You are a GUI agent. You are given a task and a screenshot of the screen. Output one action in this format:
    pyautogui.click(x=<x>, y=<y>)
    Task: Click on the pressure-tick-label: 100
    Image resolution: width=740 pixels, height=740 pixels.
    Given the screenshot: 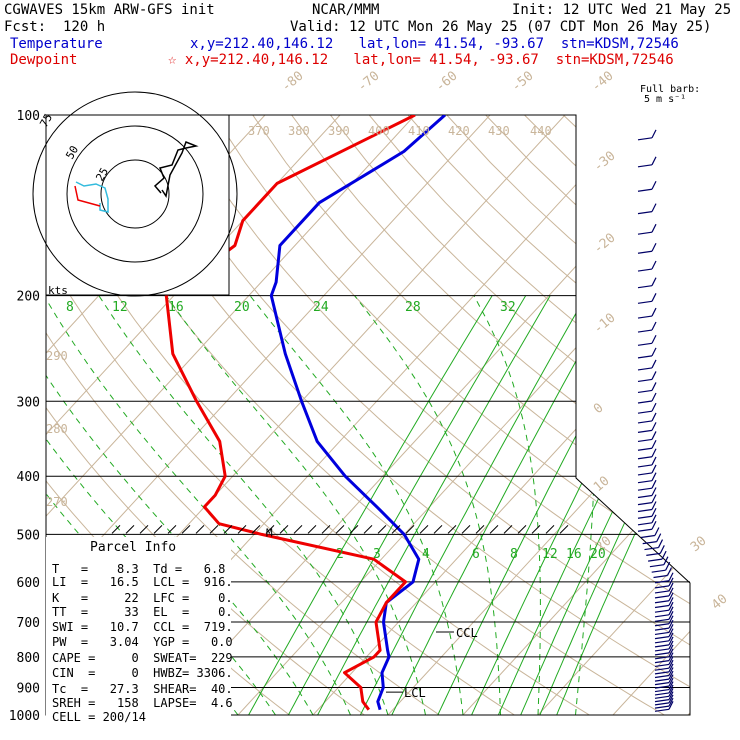 What is the action you would take?
    pyautogui.click(x=28, y=116)
    